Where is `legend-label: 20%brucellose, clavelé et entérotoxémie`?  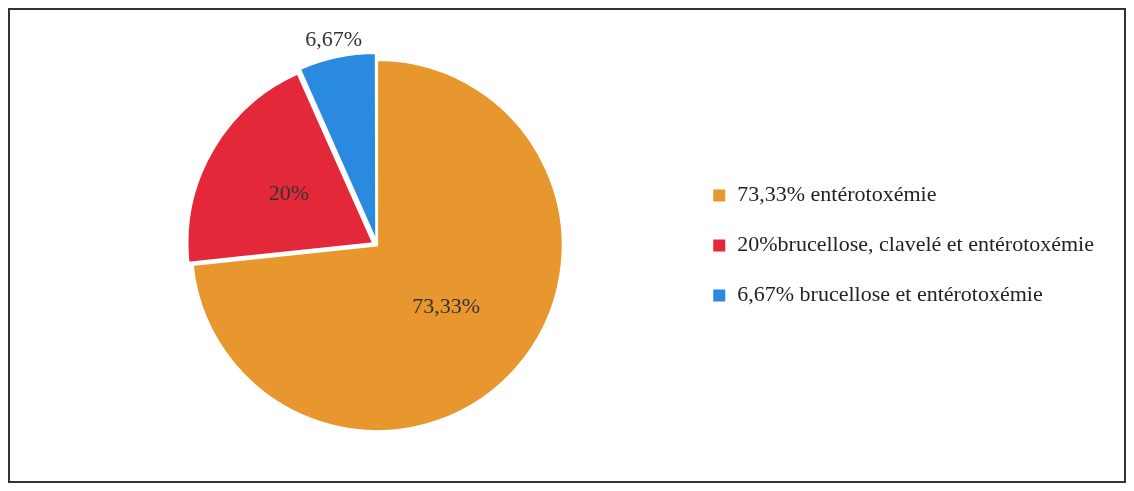
legend-label: 20%brucellose, clavelé et entérotoxémie is located at coordinates (916, 244).